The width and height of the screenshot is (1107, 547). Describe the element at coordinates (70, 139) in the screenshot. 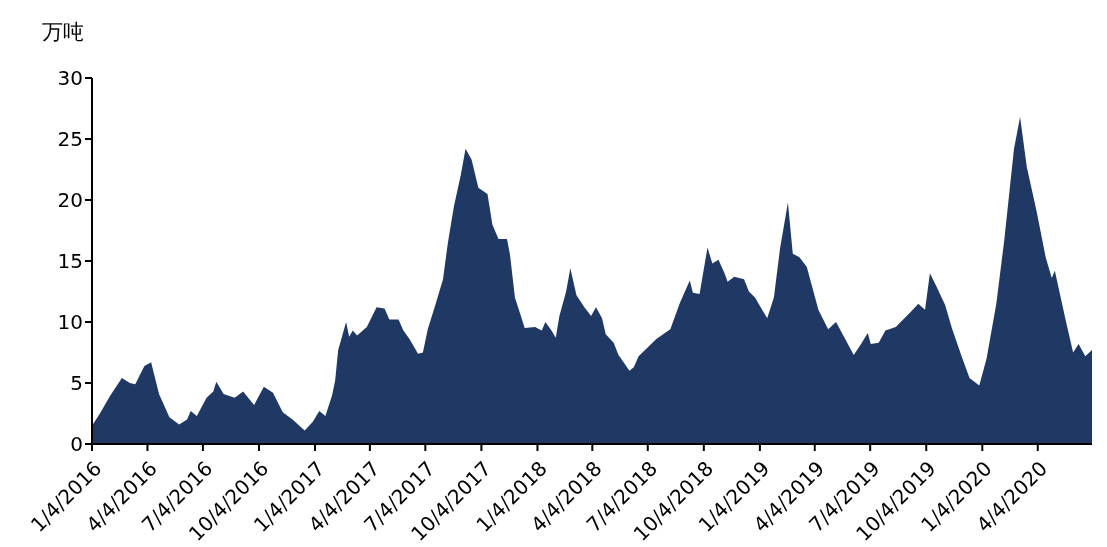

I see `y-tick-label: 25` at that location.